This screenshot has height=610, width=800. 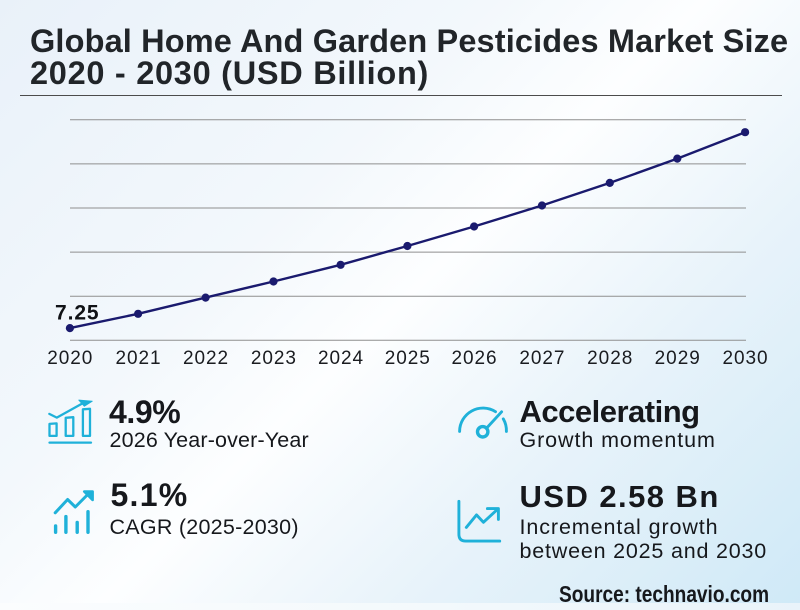 What do you see at coordinates (77, 312) in the screenshot?
I see `svg-text: 7.25` at bounding box center [77, 312].